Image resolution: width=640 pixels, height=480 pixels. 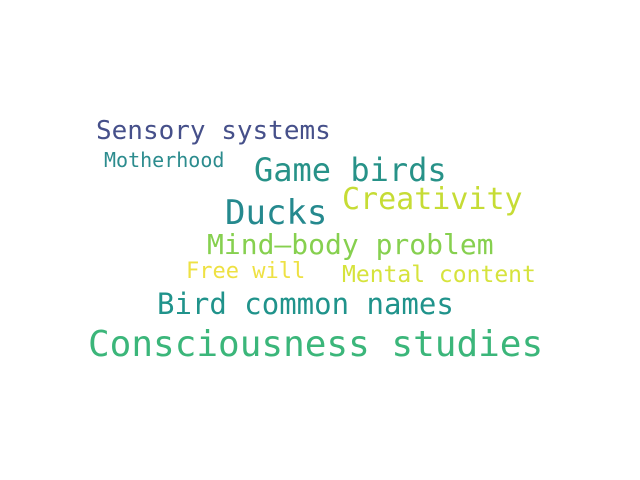 What do you see at coordinates (350, 170) in the screenshot?
I see `word-game-birds: Game birds` at bounding box center [350, 170].